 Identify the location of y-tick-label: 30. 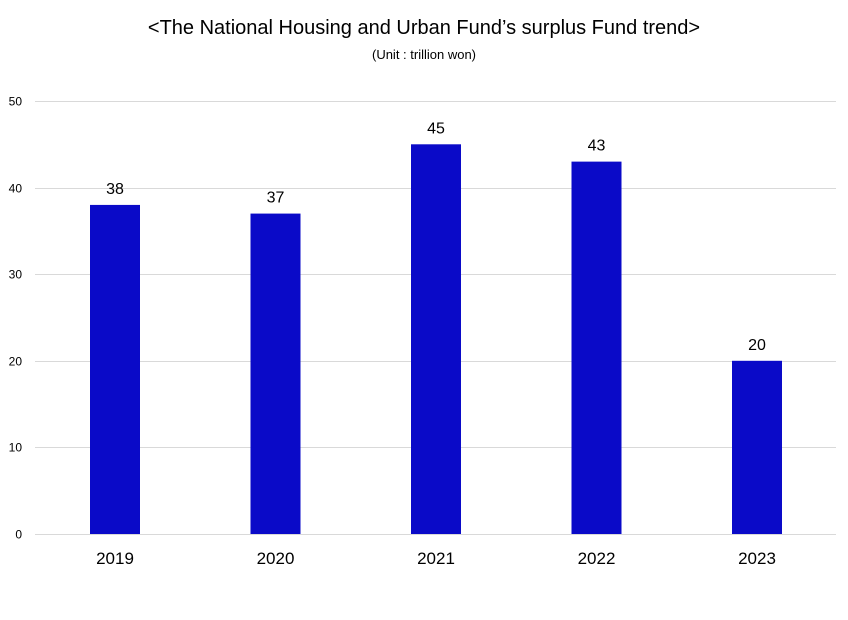
(16, 275).